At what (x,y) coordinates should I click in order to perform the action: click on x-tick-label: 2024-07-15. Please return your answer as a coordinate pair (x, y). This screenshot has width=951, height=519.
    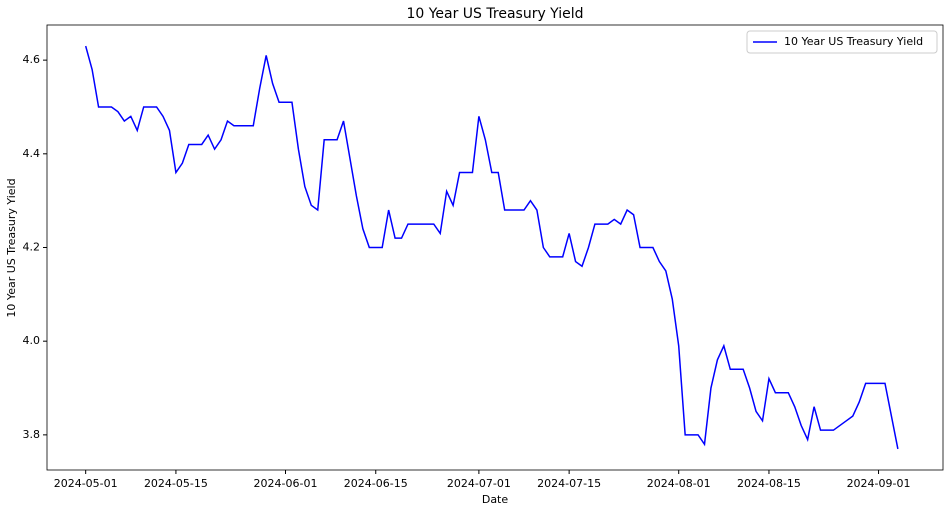
    Looking at the image, I should click on (569, 483).